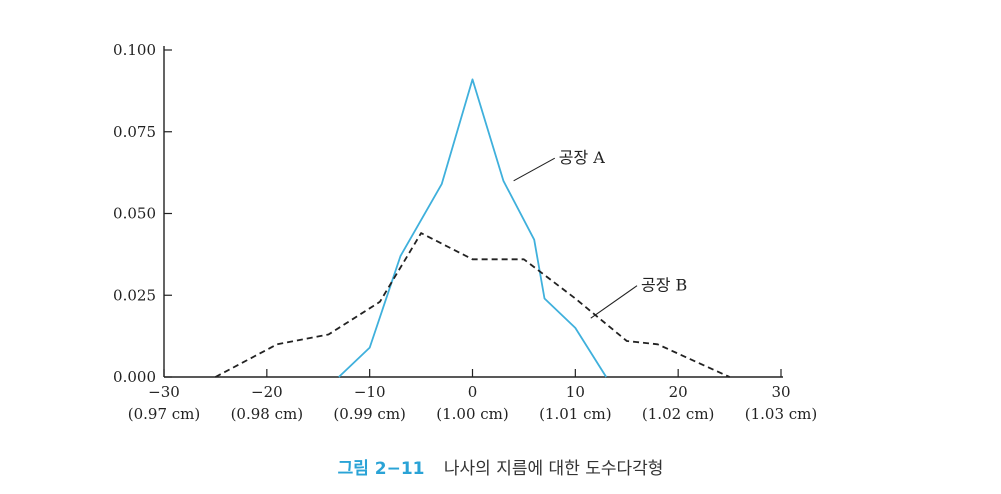  What do you see at coordinates (370, 392) in the screenshot?
I see `x-tick-label: −10` at bounding box center [370, 392].